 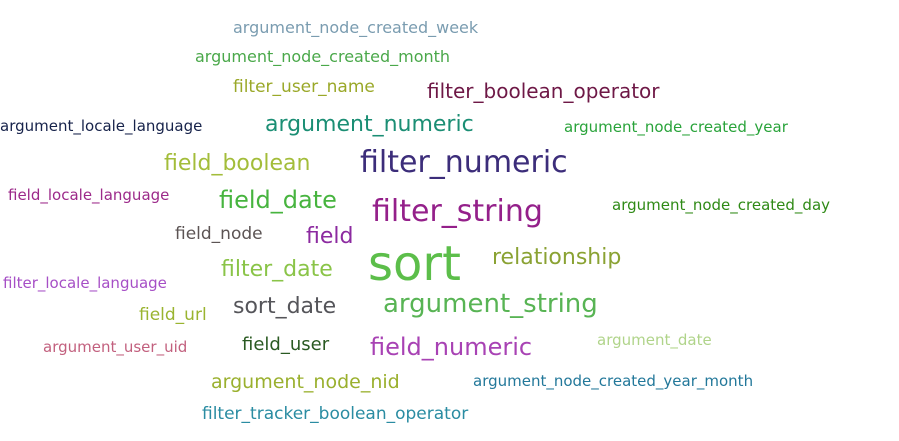 I want to click on word-argument-date: argument_date, so click(x=654, y=340).